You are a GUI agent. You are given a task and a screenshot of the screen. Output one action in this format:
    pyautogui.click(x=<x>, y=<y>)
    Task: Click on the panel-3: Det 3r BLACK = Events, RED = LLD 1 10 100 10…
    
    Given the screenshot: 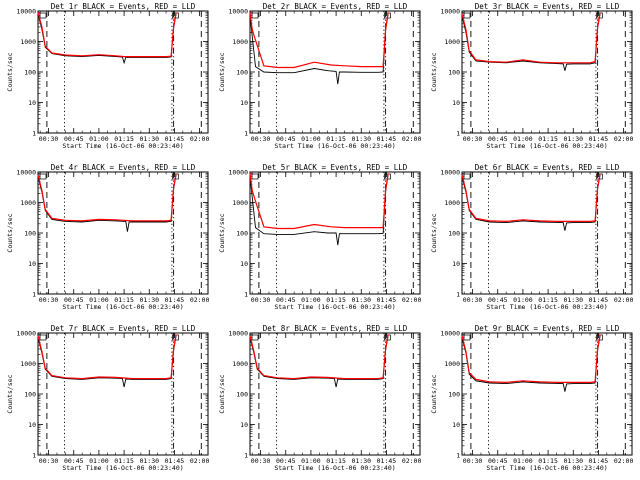 What is the action you would take?
    pyautogui.click(x=531, y=76)
    